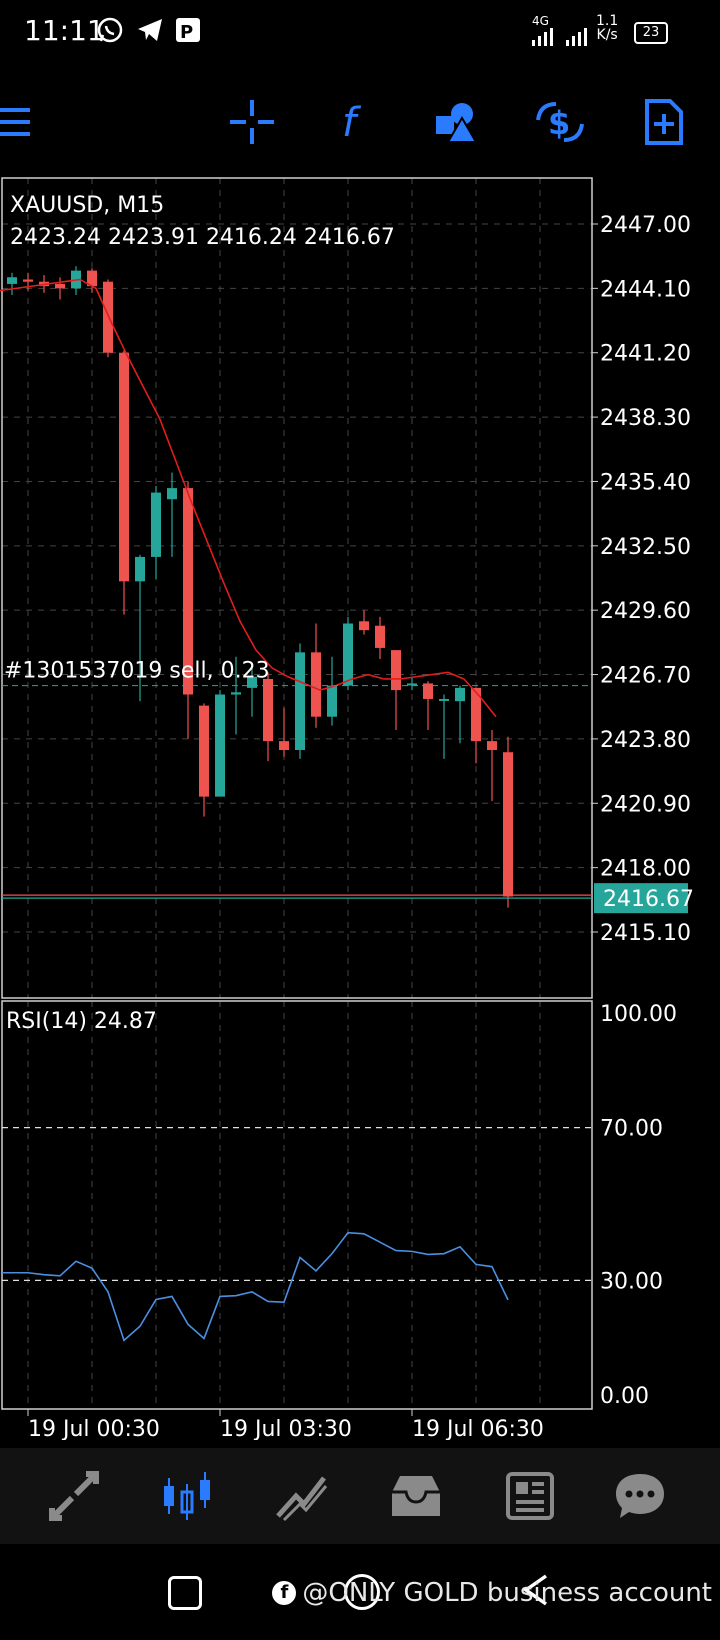 The height and width of the screenshot is (1640, 720). I want to click on trade-tab-icon, so click(302, 1499).